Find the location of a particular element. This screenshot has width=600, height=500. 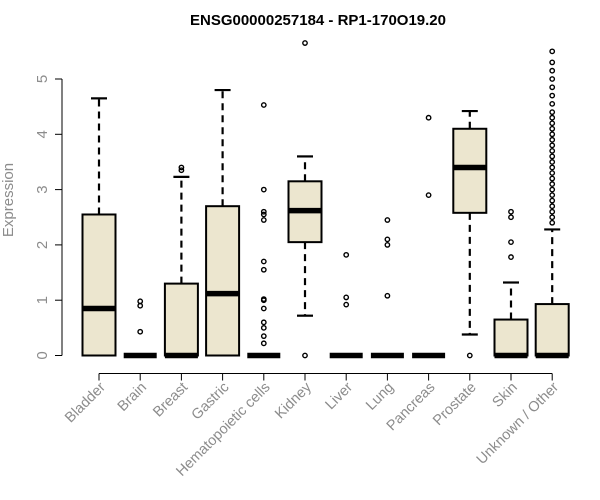

x-tick-label: Kidney is located at coordinates (293, 400).